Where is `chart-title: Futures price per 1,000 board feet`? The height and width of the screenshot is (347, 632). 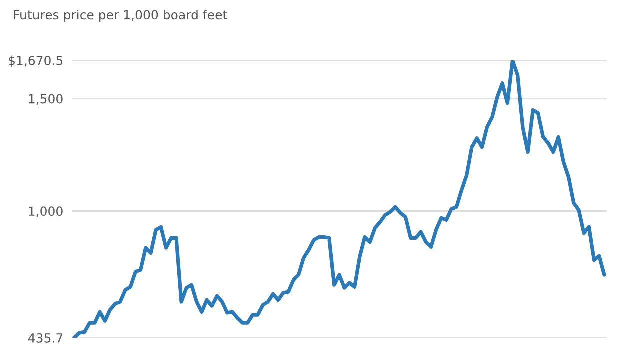
chart-title: Futures price per 1,000 board feet is located at coordinates (121, 16).